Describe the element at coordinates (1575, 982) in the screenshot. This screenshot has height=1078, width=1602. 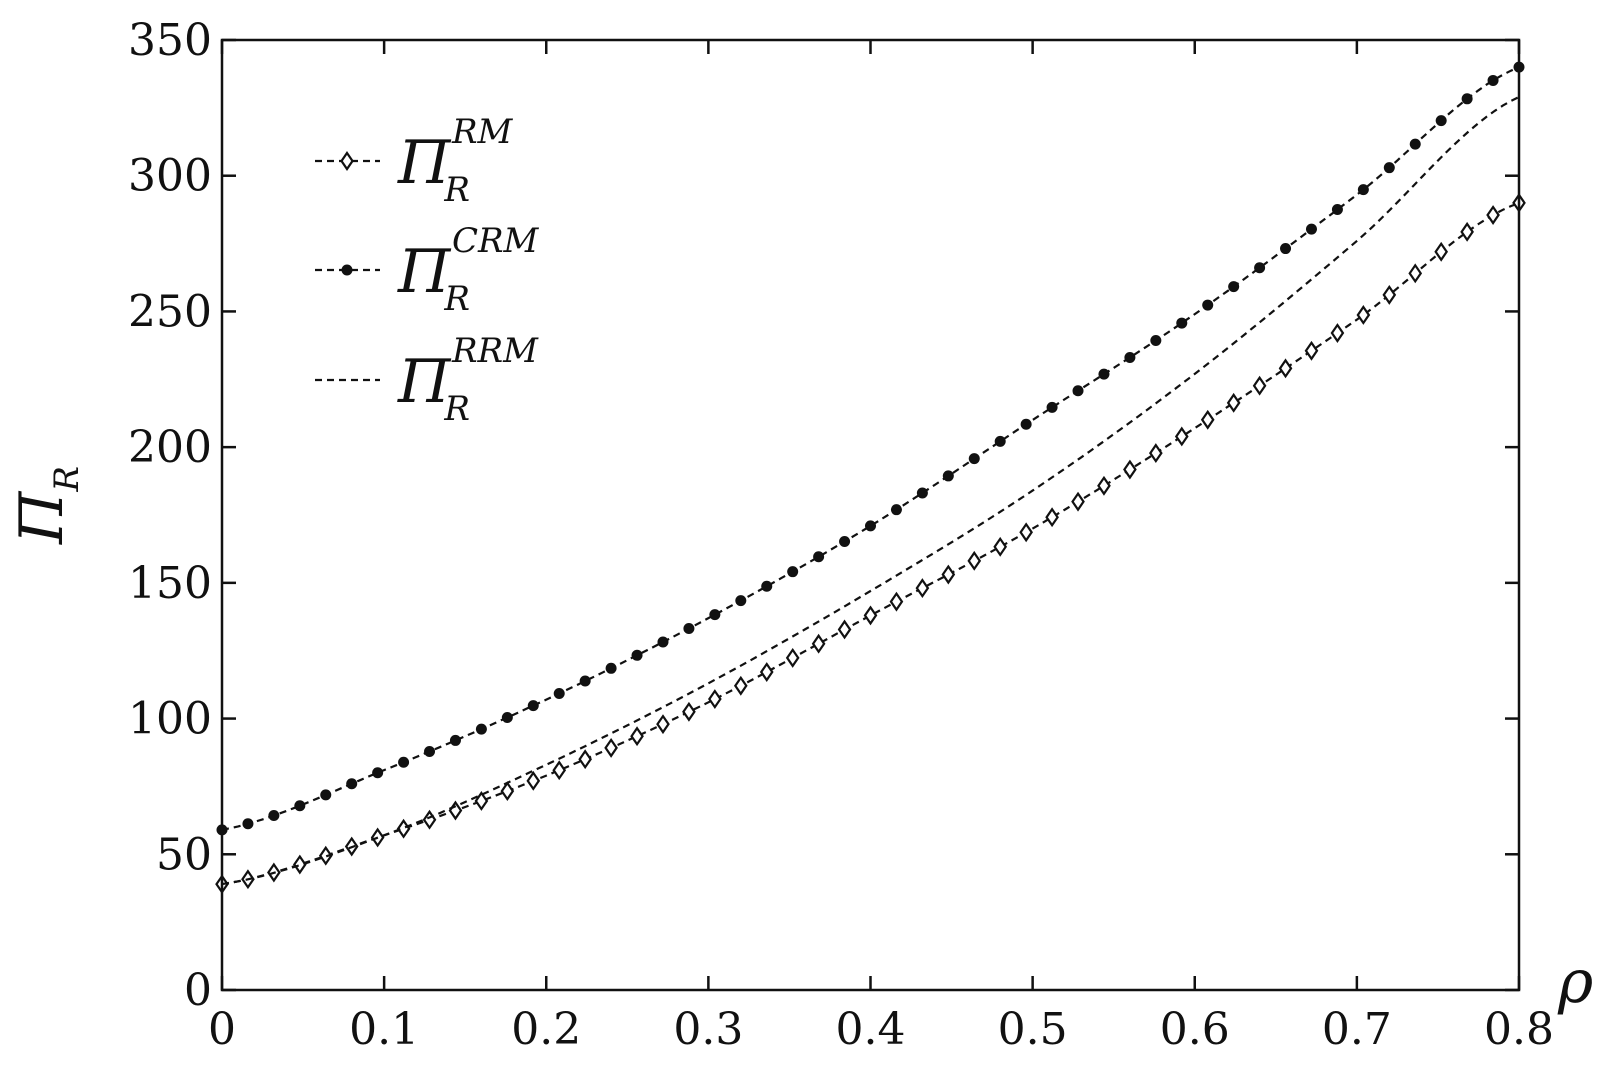
I see `x-axis-label: ρ` at that location.